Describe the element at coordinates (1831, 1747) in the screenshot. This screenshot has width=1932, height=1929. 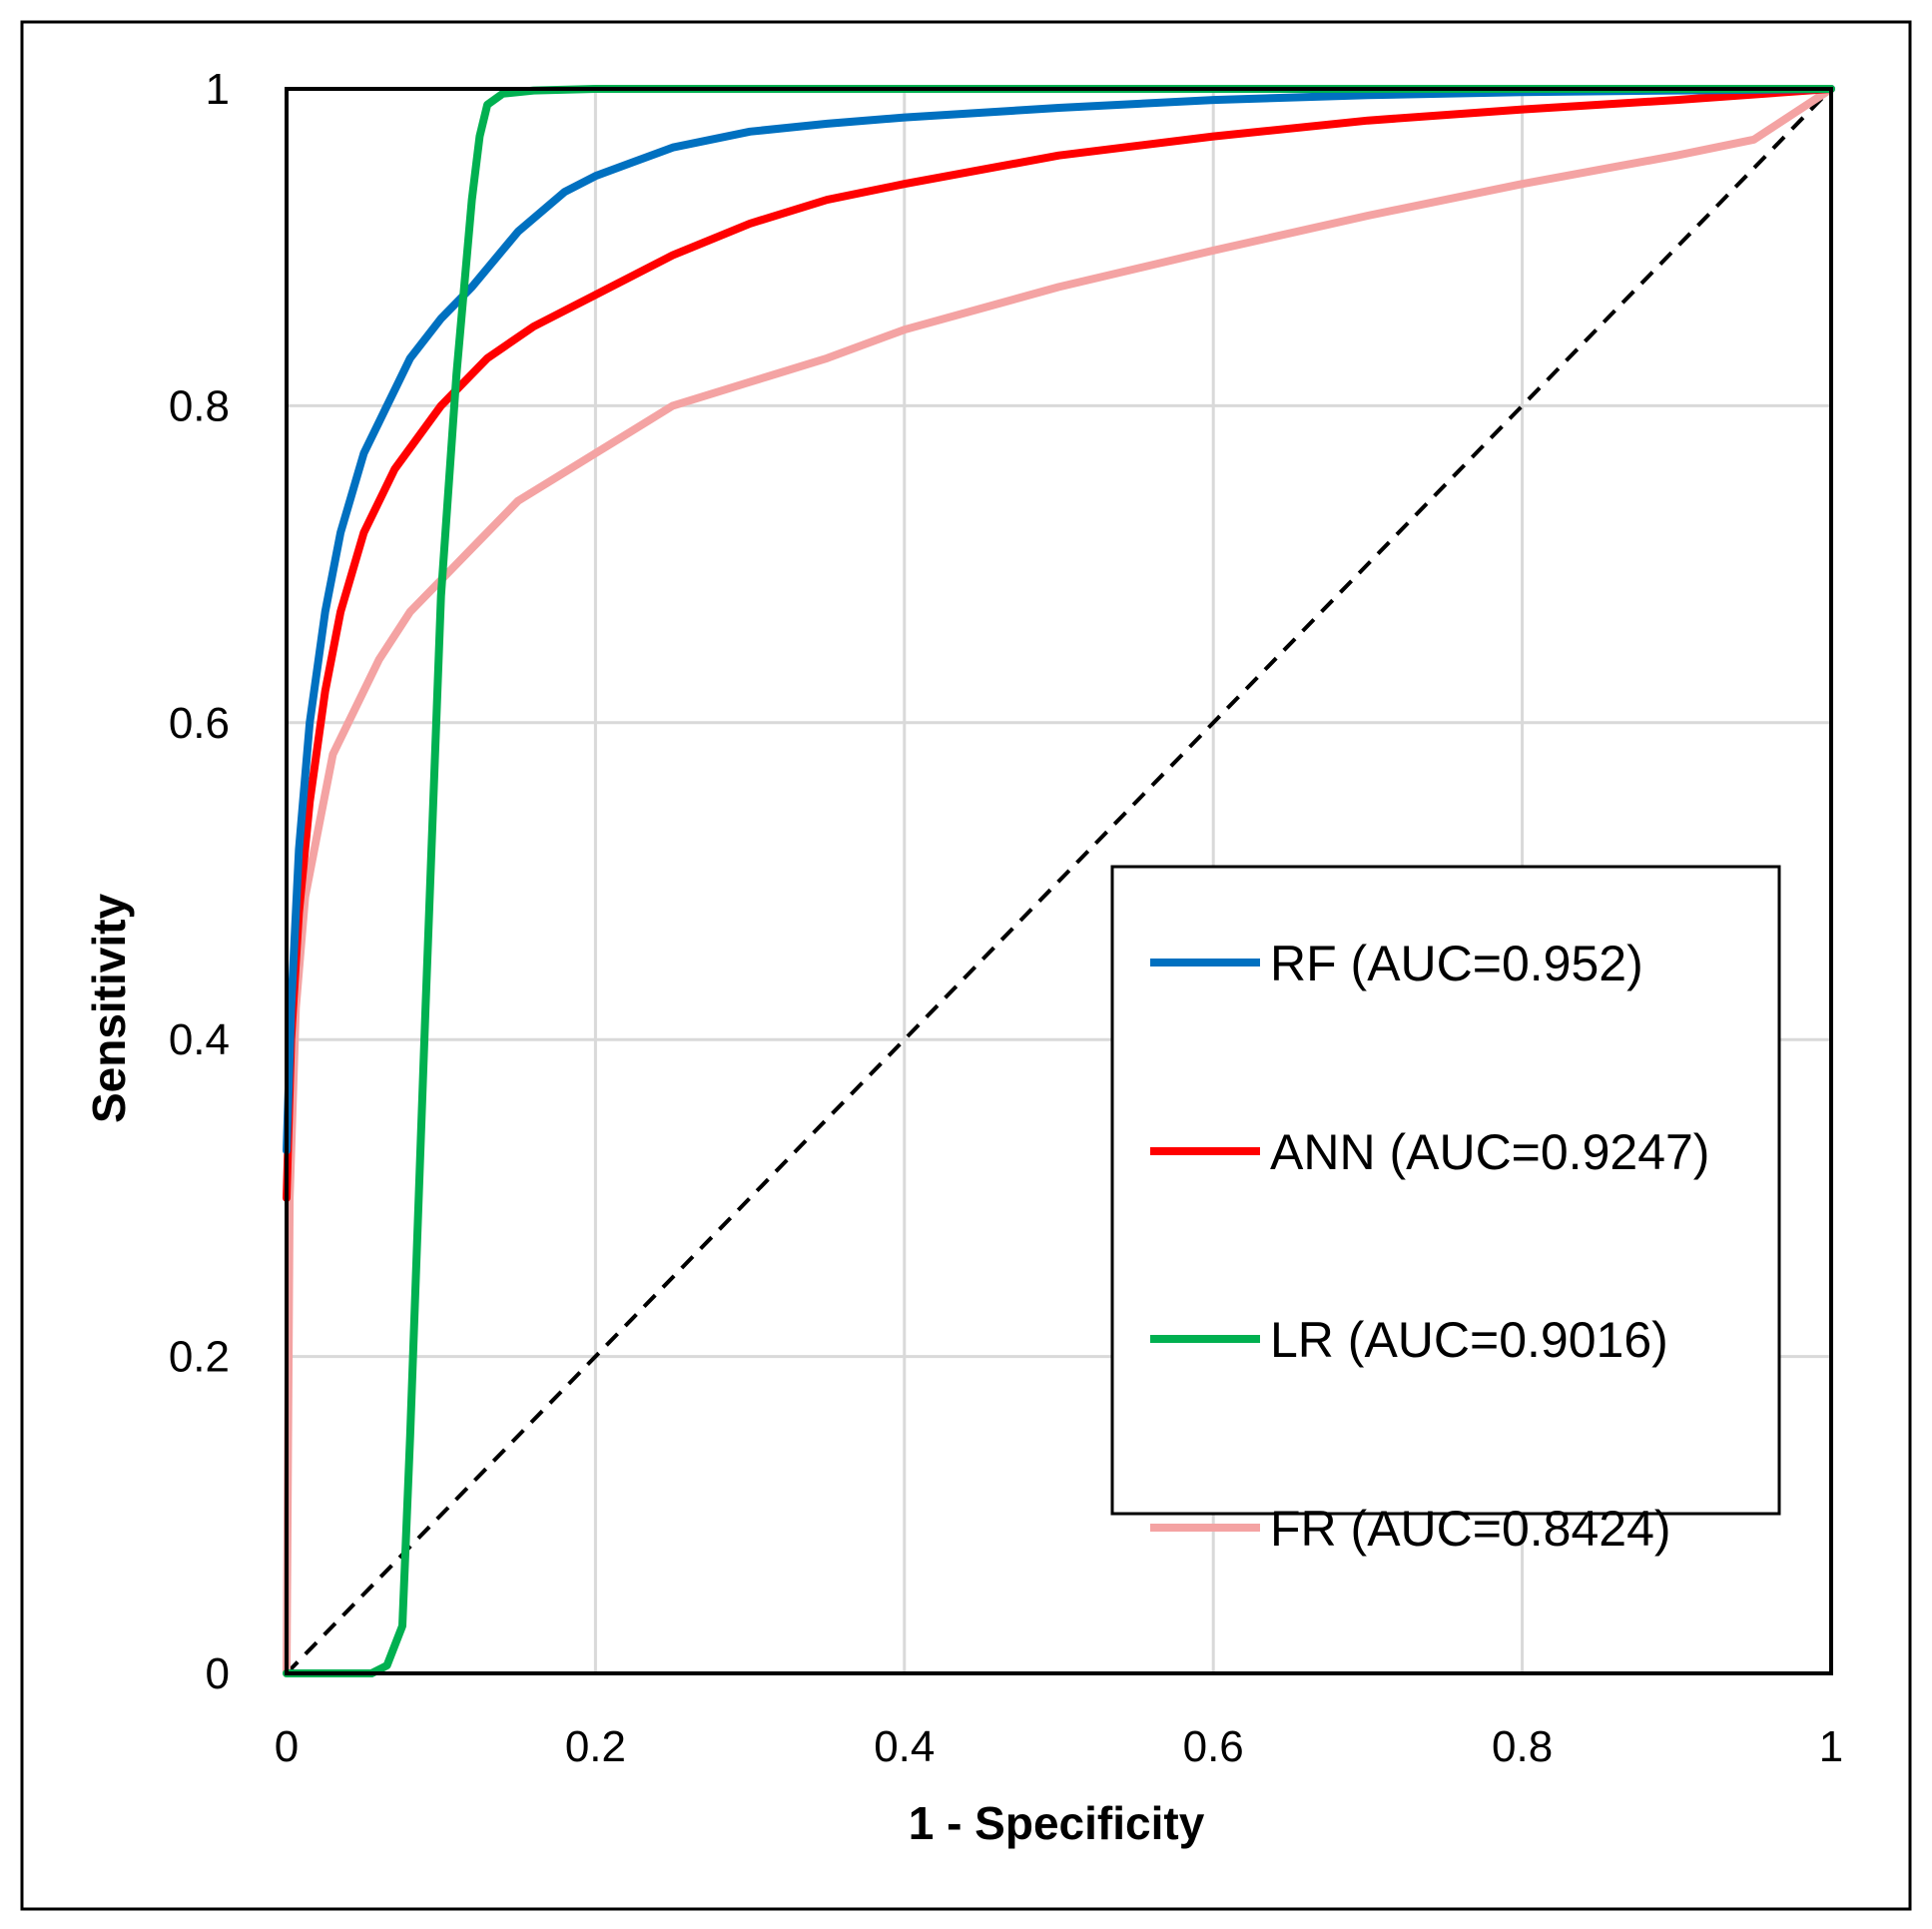
I see `x-tick-label: 1` at that location.